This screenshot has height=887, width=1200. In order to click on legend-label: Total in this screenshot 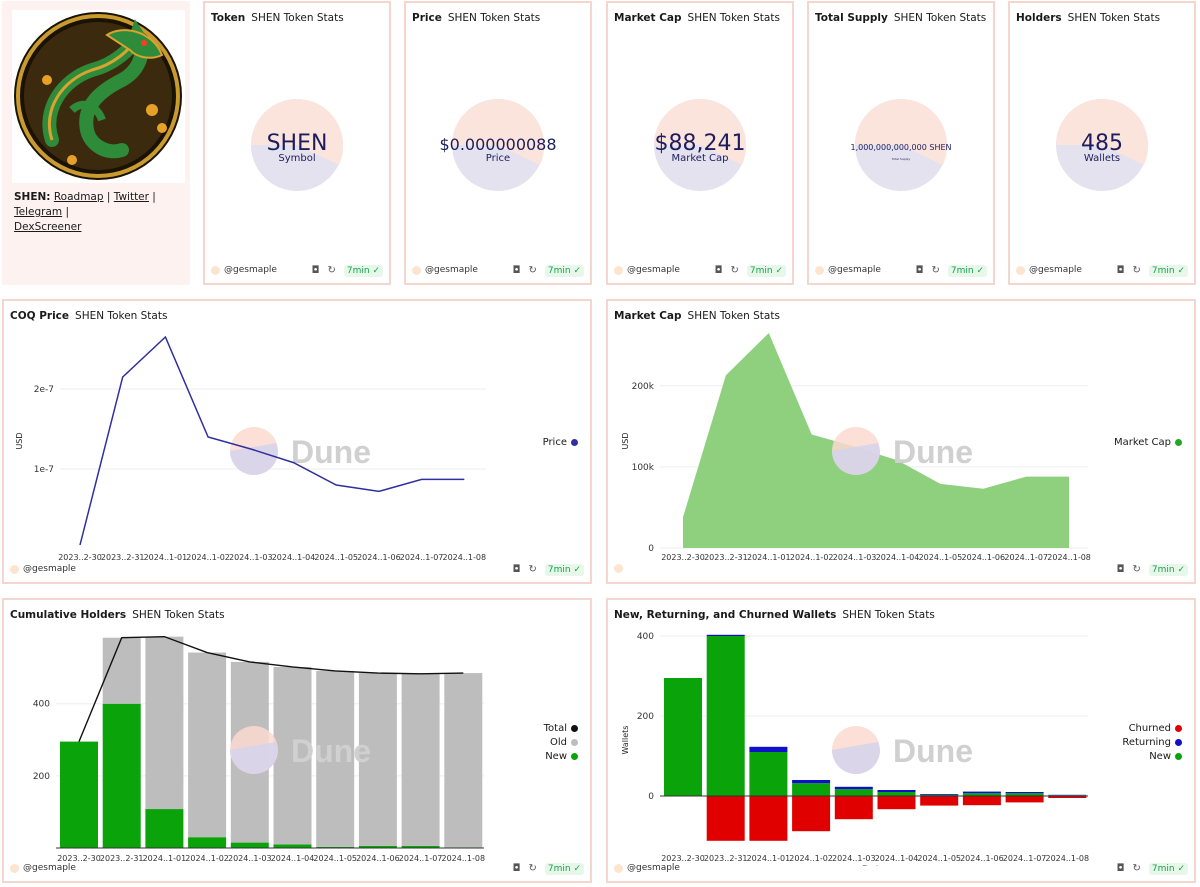, I will do `click(555, 728)`.